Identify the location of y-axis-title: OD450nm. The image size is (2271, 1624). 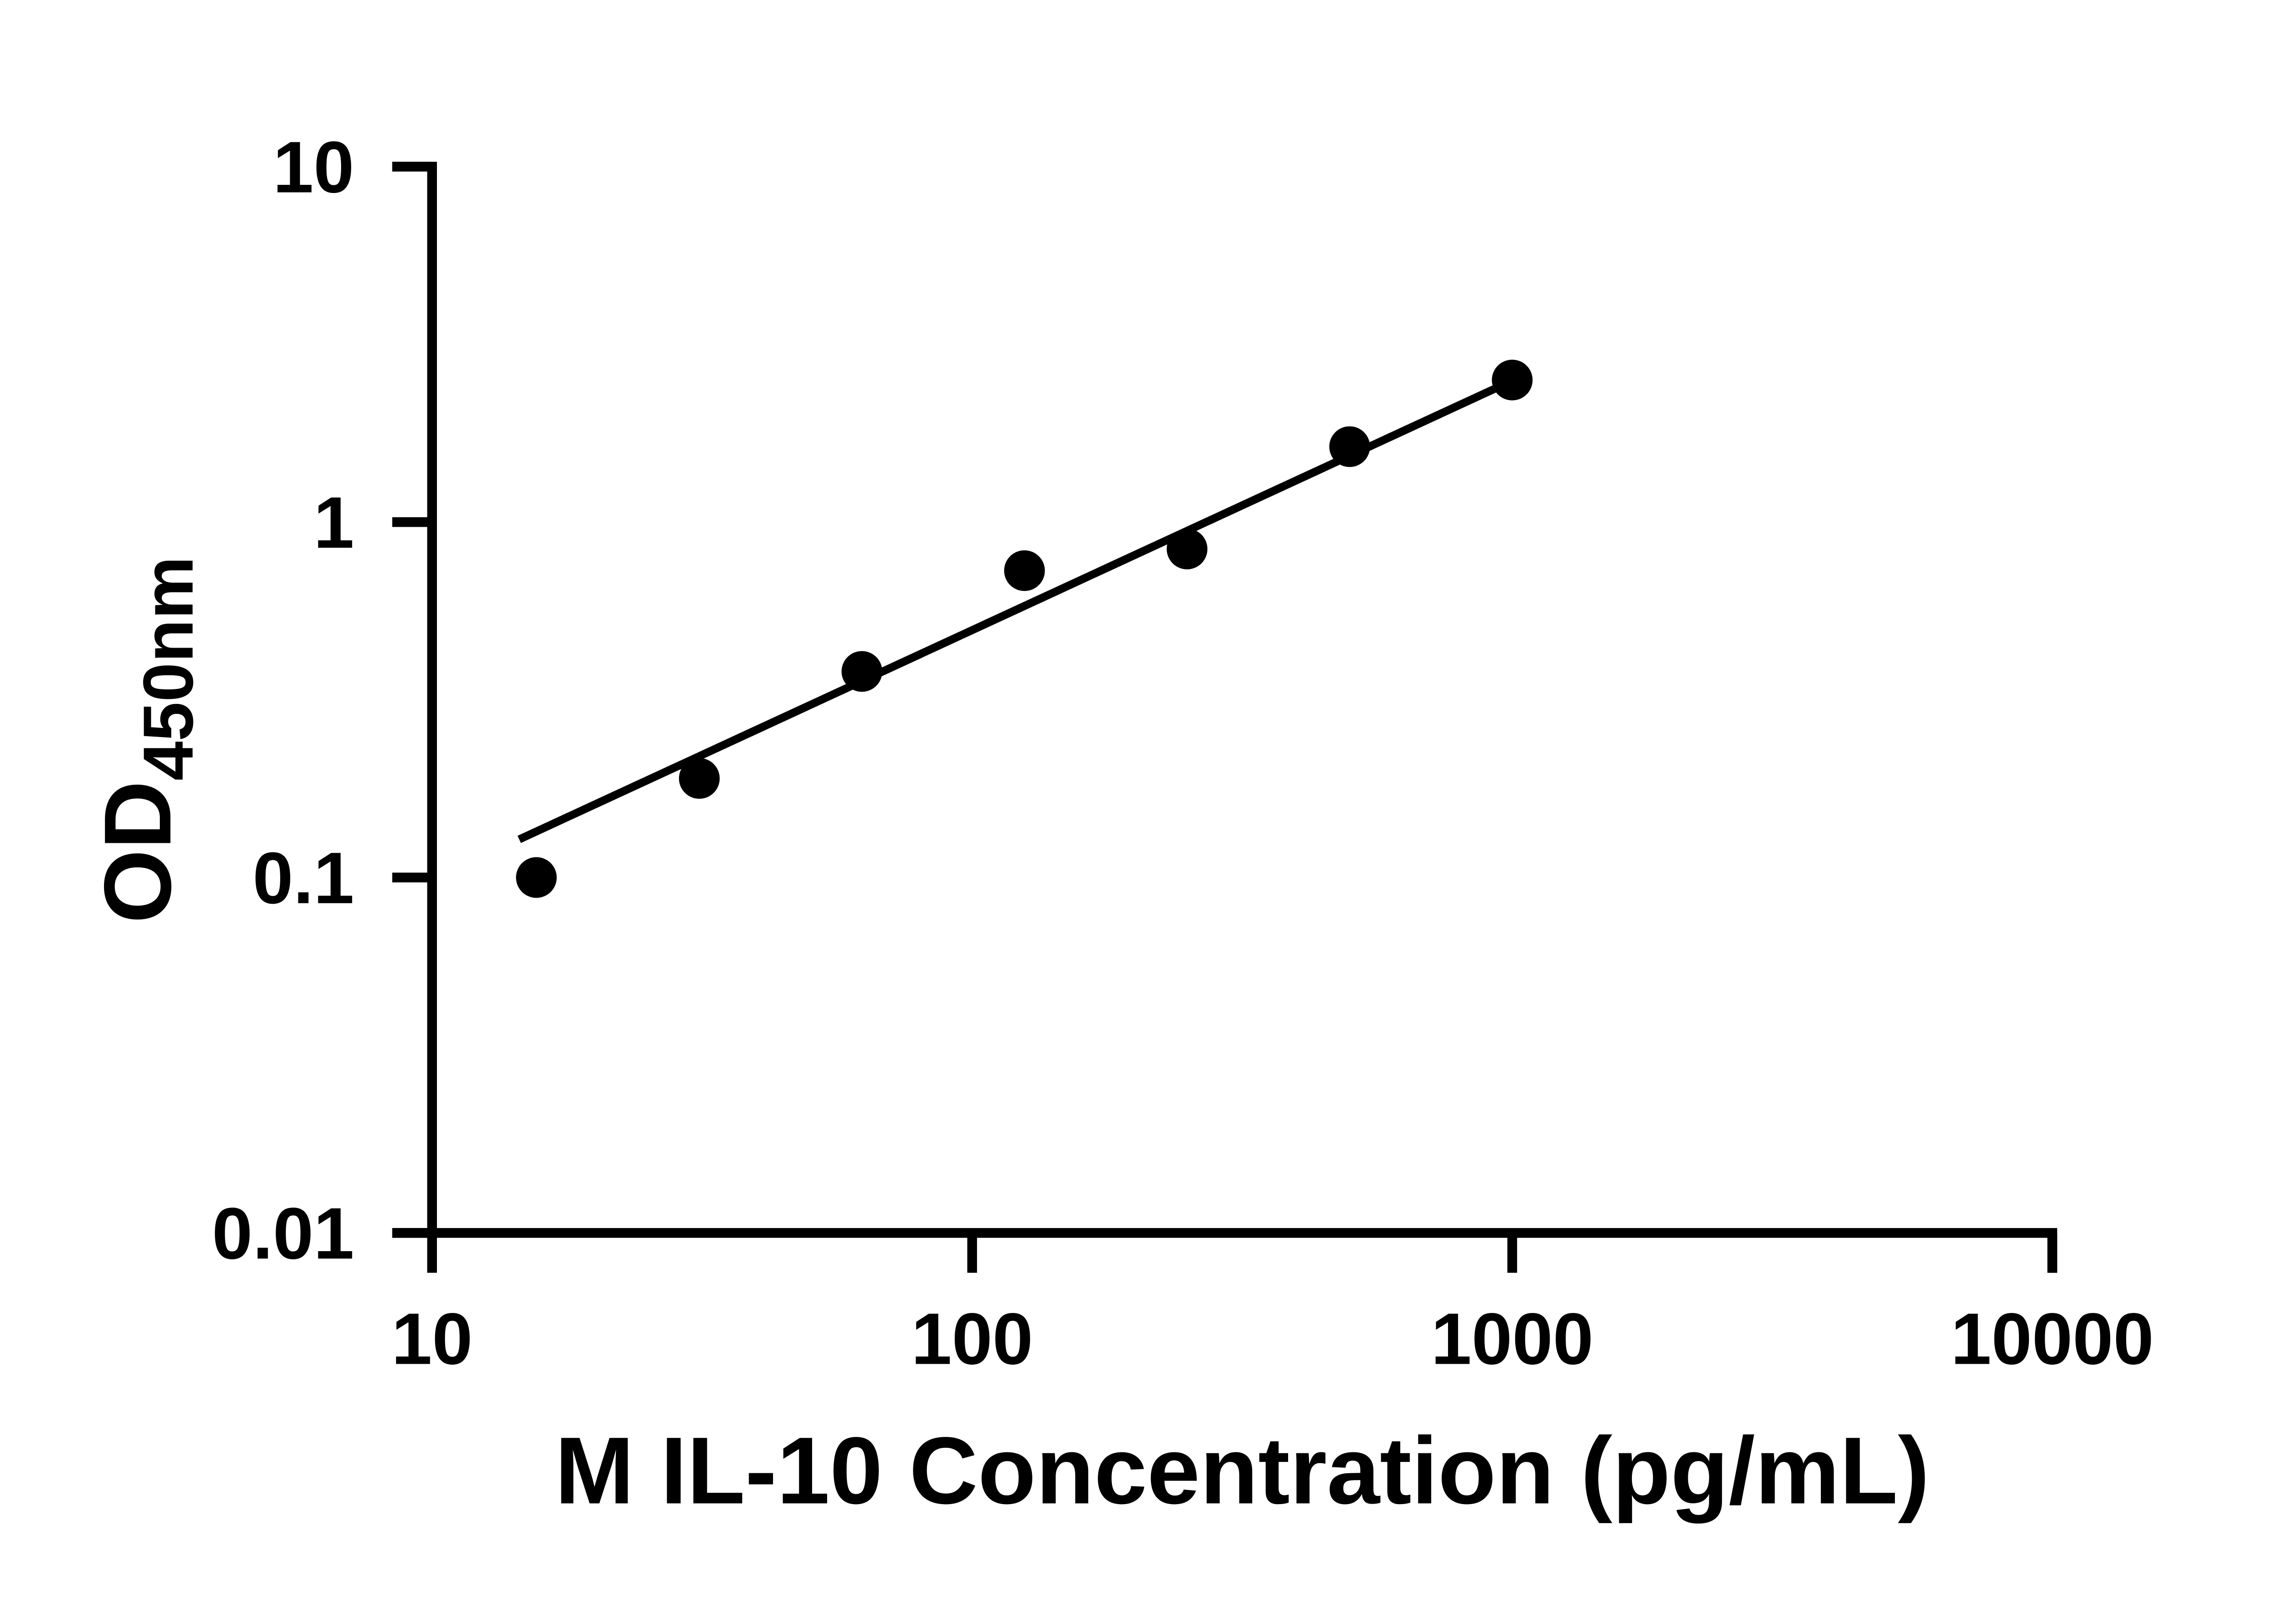
(146, 739).